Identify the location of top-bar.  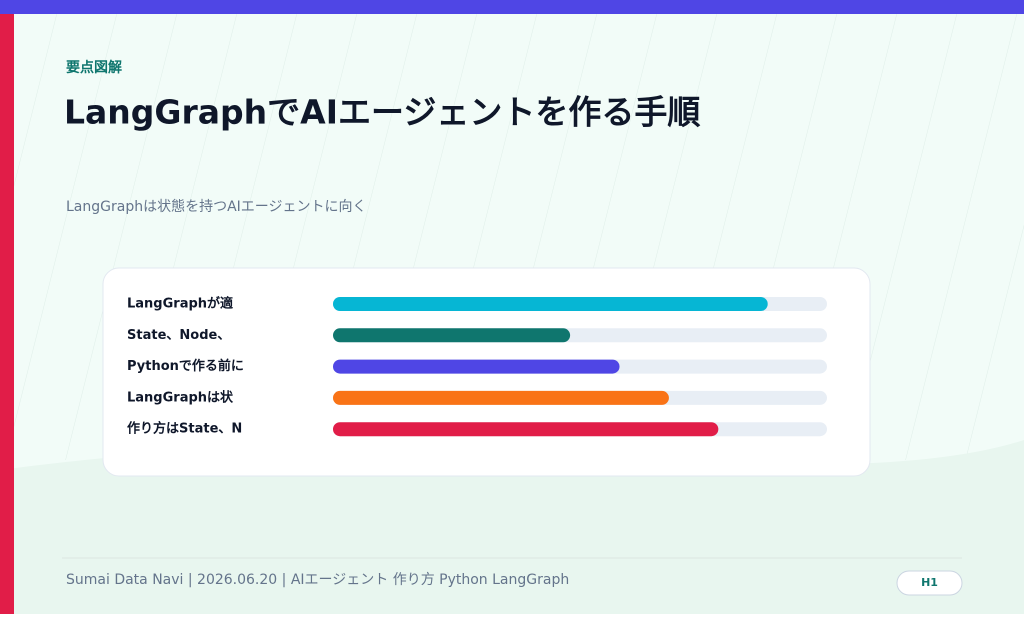
(512, 7).